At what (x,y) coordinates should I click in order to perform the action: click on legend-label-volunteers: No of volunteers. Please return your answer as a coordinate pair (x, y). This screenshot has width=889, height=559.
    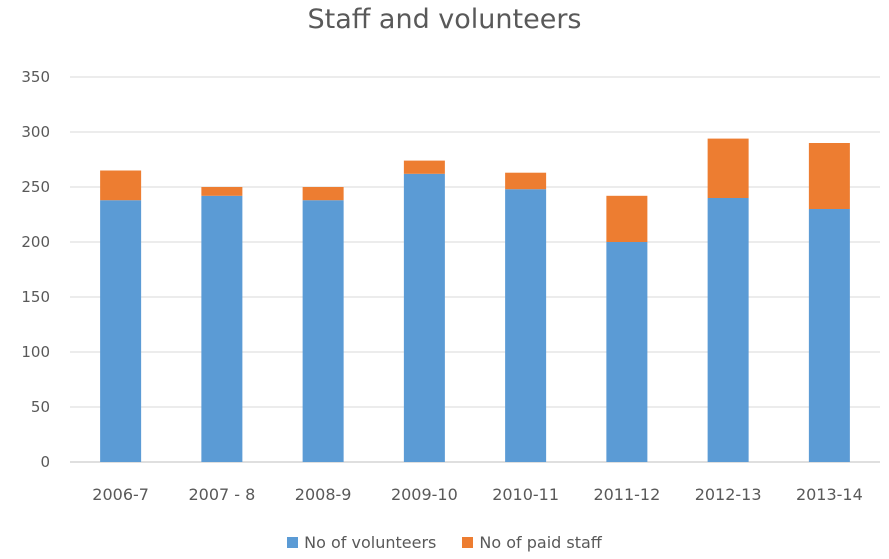
    Looking at the image, I should click on (370, 542).